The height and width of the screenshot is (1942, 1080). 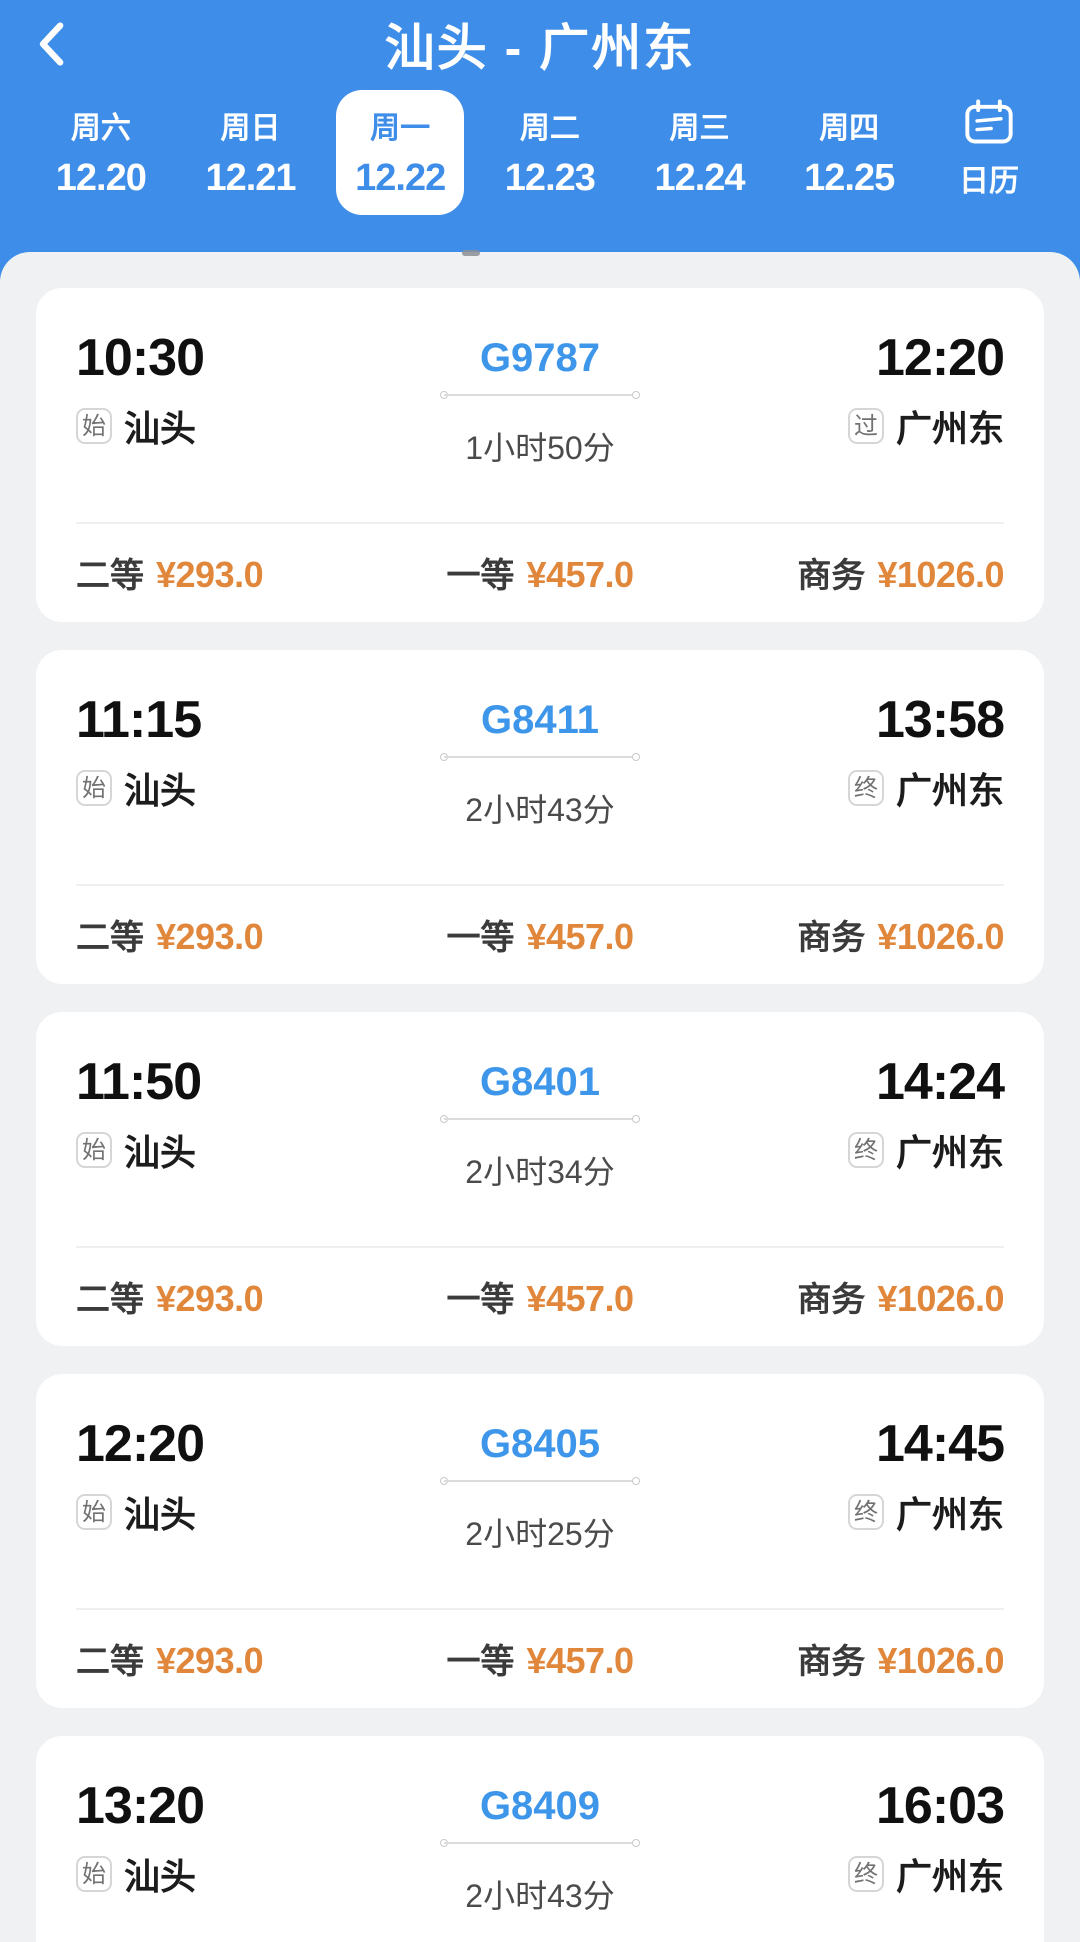 What do you see at coordinates (849, 128) in the screenshot?
I see `weekday-label: 周四` at bounding box center [849, 128].